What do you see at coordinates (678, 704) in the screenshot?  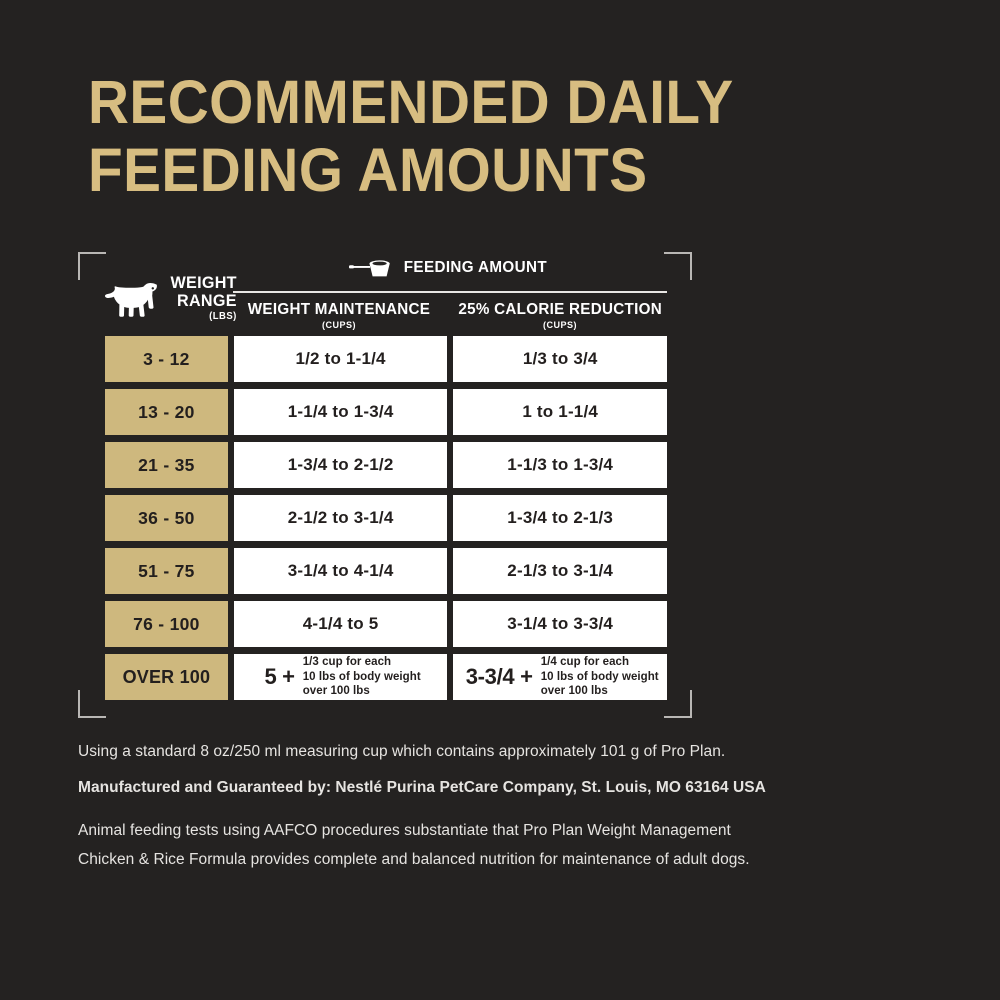 I see `bracket-bottom-right` at bounding box center [678, 704].